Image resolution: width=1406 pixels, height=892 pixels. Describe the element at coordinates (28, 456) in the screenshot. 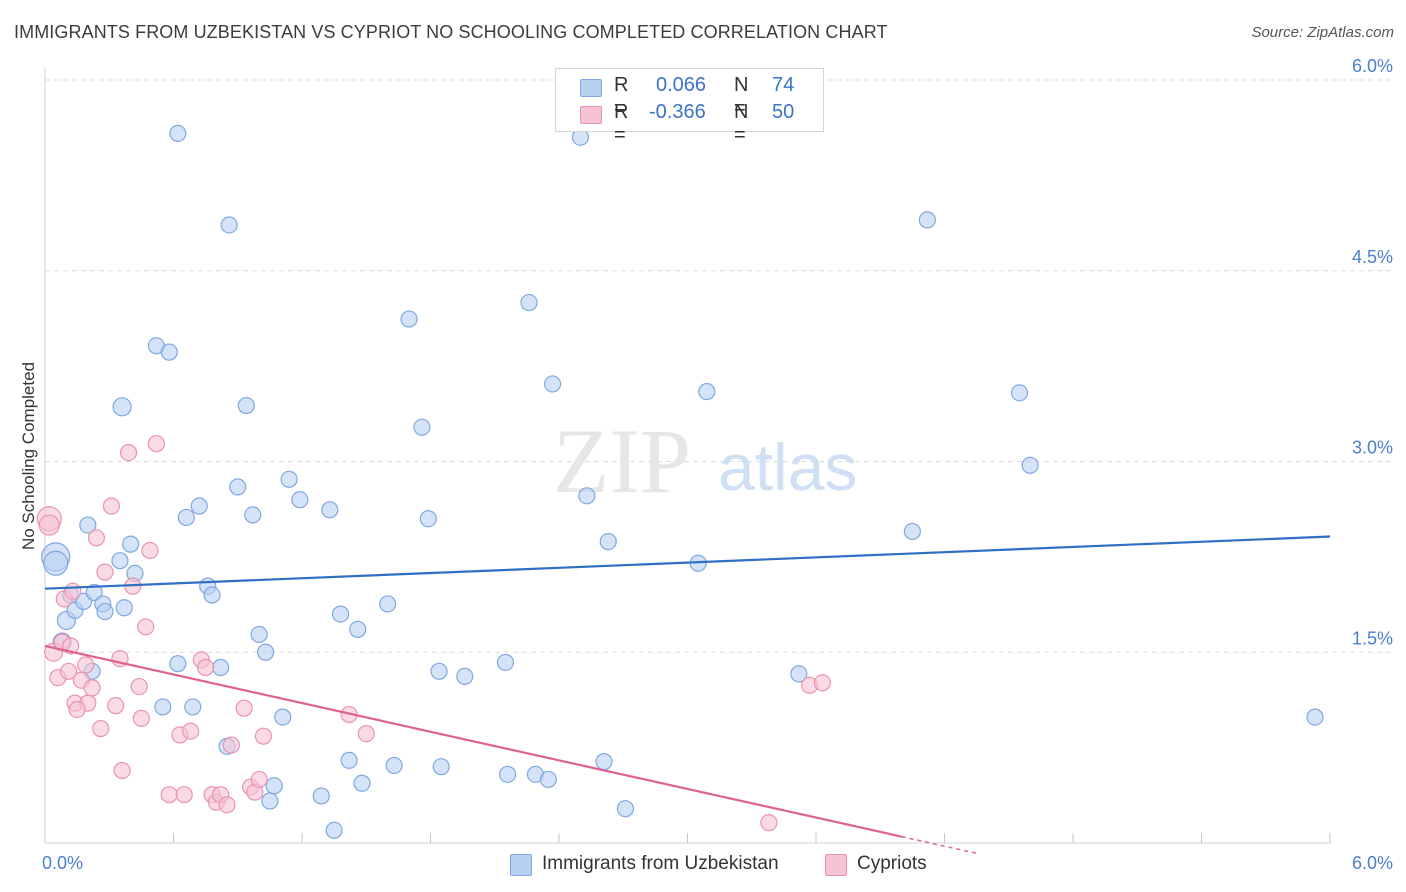

I see `y-axis-label: No Schooling Completed` at that location.